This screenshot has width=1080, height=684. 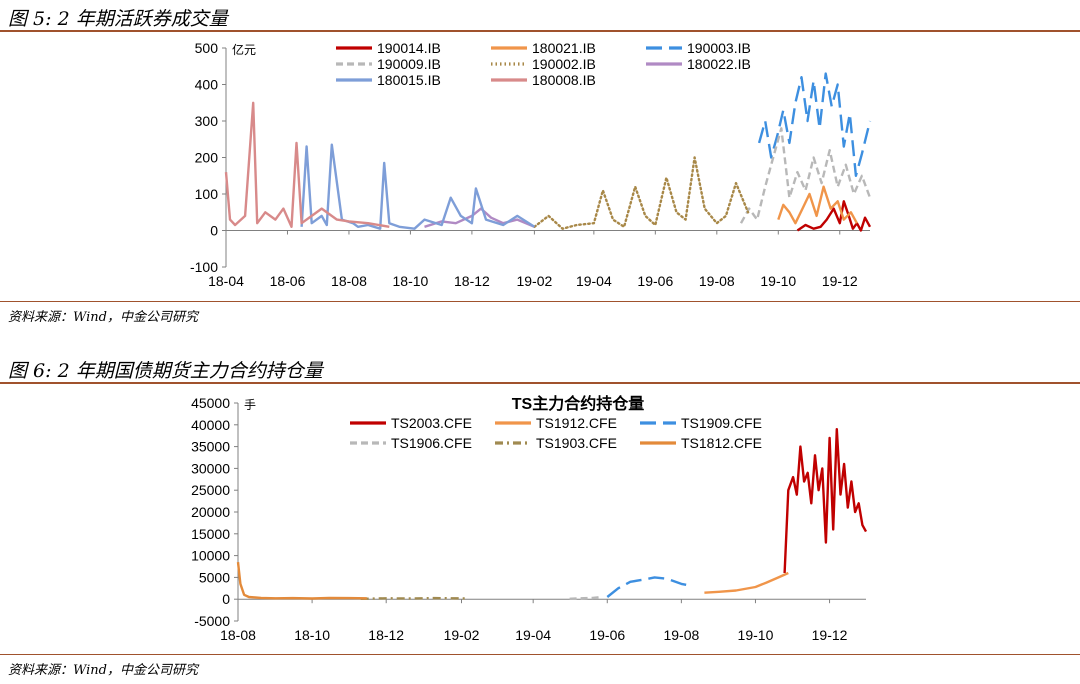 What do you see at coordinates (207, 85) in the screenshot?
I see `y-tick-label: 400` at bounding box center [207, 85].